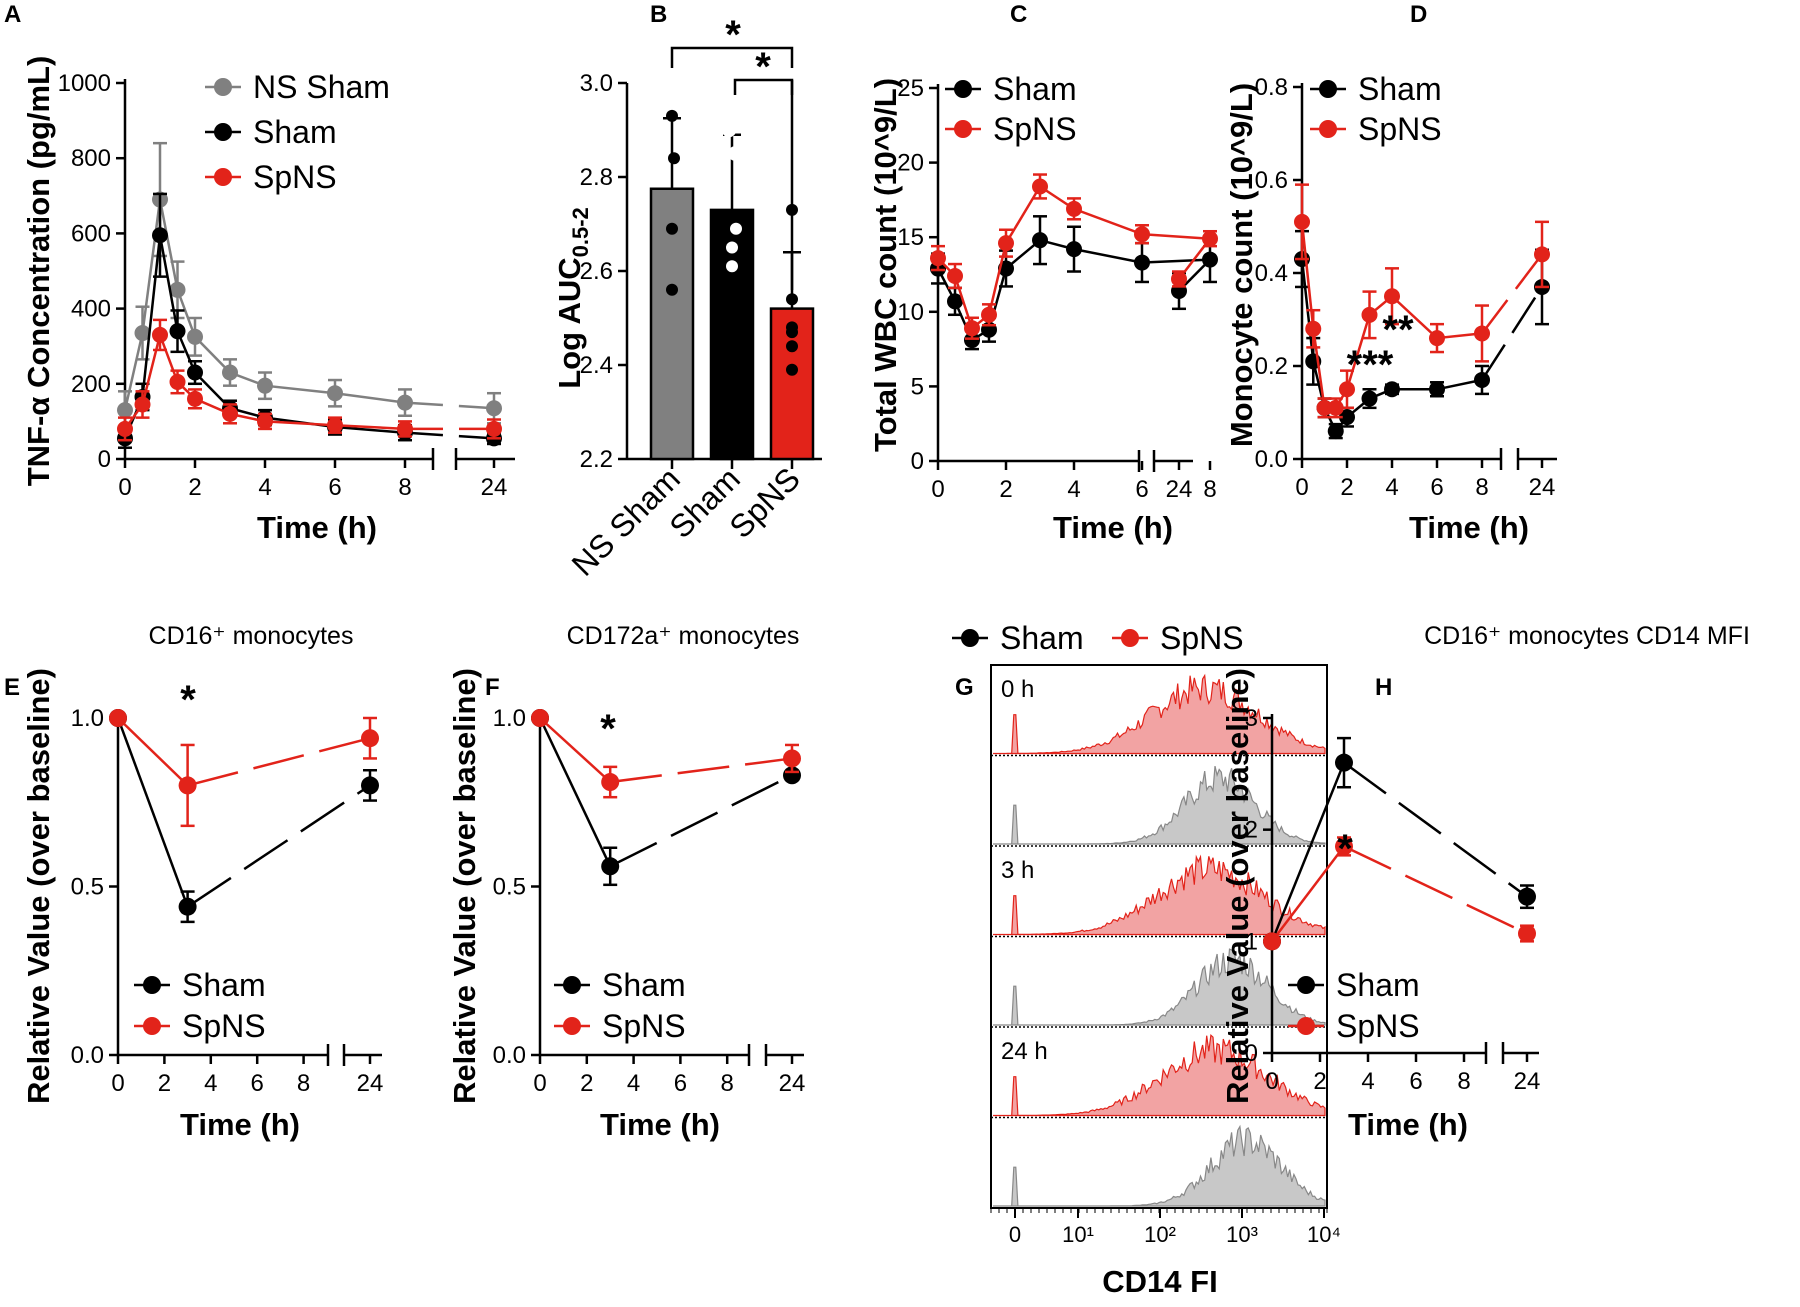 The height and width of the screenshot is (1307, 1800). Describe the element at coordinates (91, 309) in the screenshot. I see `y-tick-label: 400` at that location.